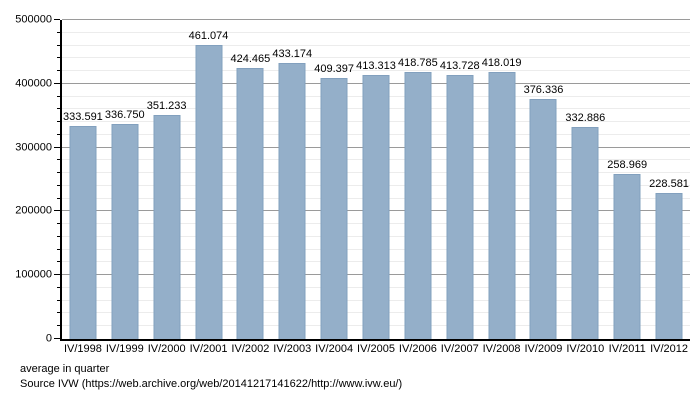  Describe the element at coordinates (250, 203) in the screenshot. I see `bar-IV/2002` at that location.